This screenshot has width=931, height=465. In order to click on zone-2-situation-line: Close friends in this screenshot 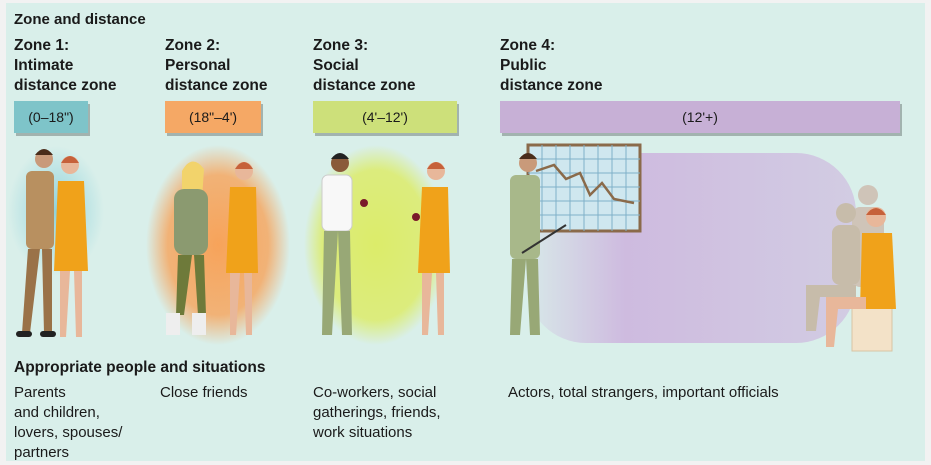, I will do `click(204, 392)`.